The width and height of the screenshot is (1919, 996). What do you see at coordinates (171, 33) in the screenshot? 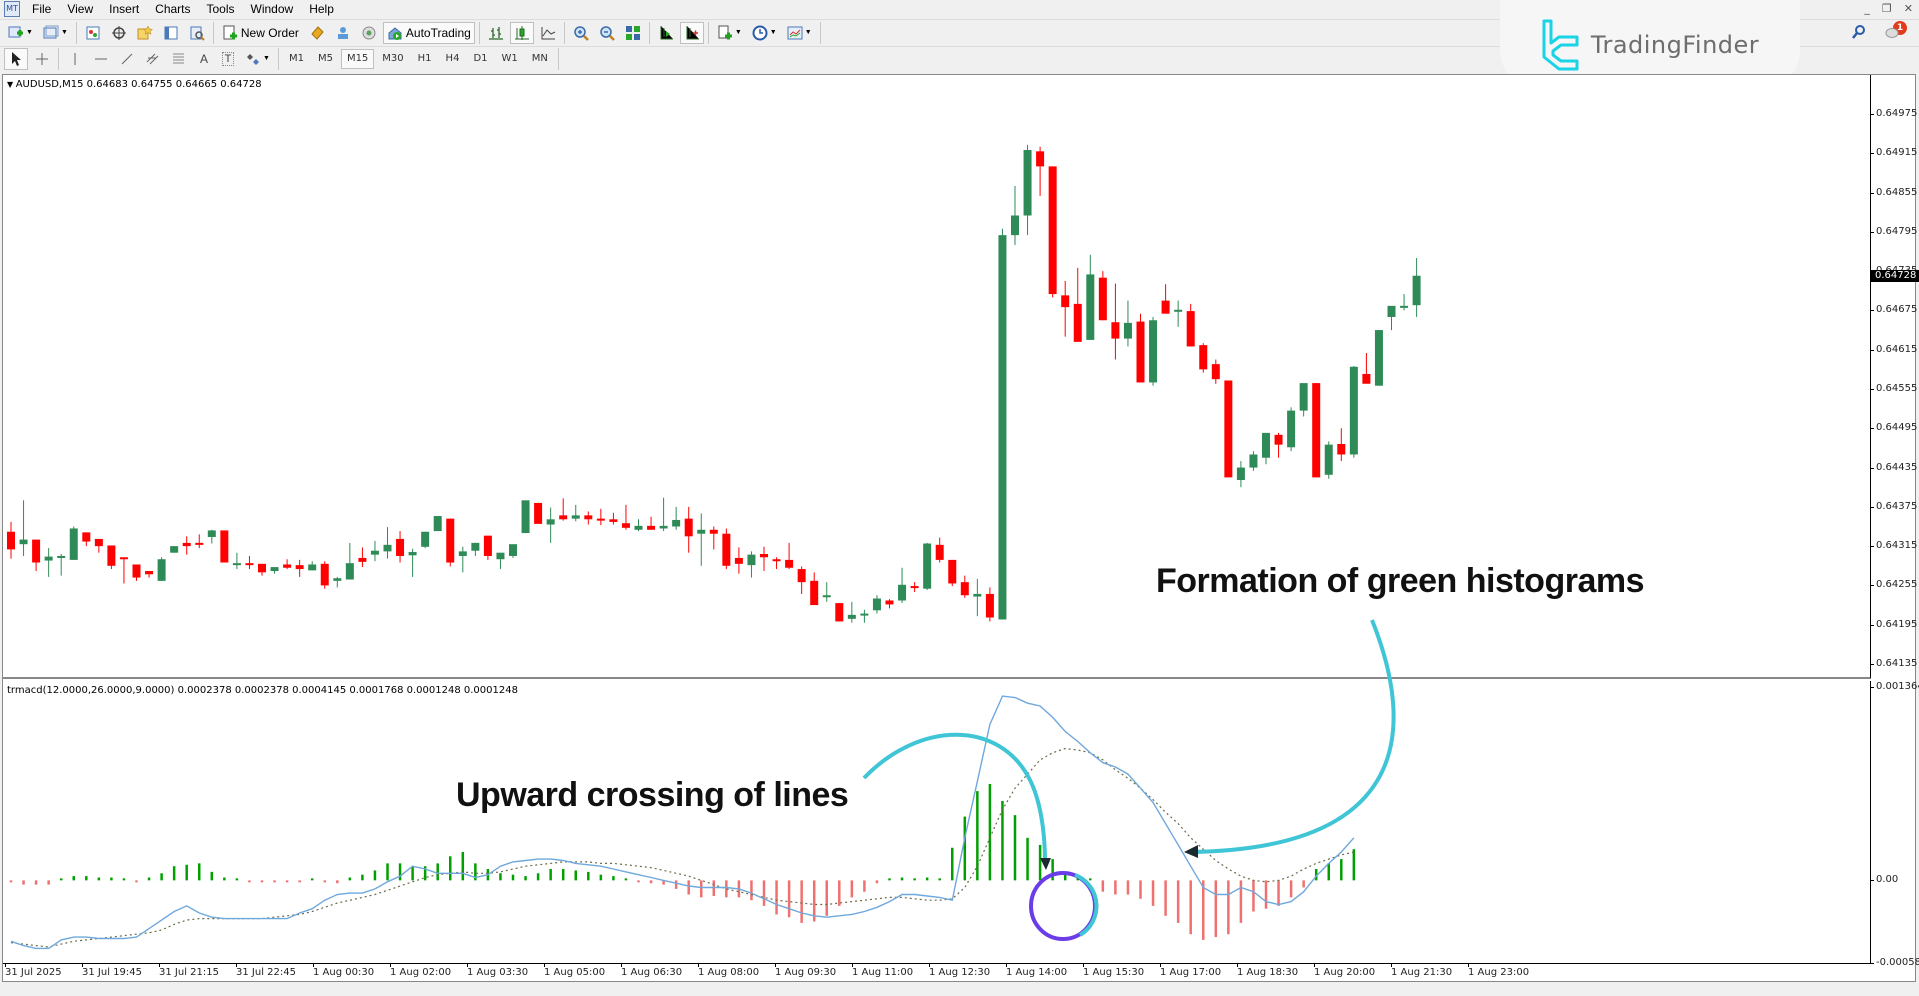
I see `terminal-button` at bounding box center [171, 33].